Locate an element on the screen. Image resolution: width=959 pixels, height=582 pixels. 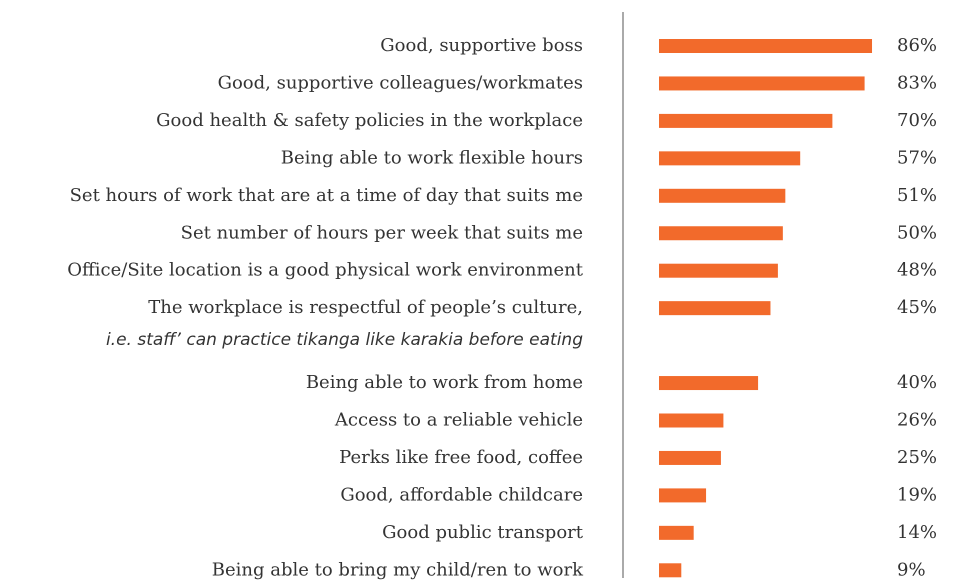
category-label: Being able to work from home is located at coordinates (444, 382).